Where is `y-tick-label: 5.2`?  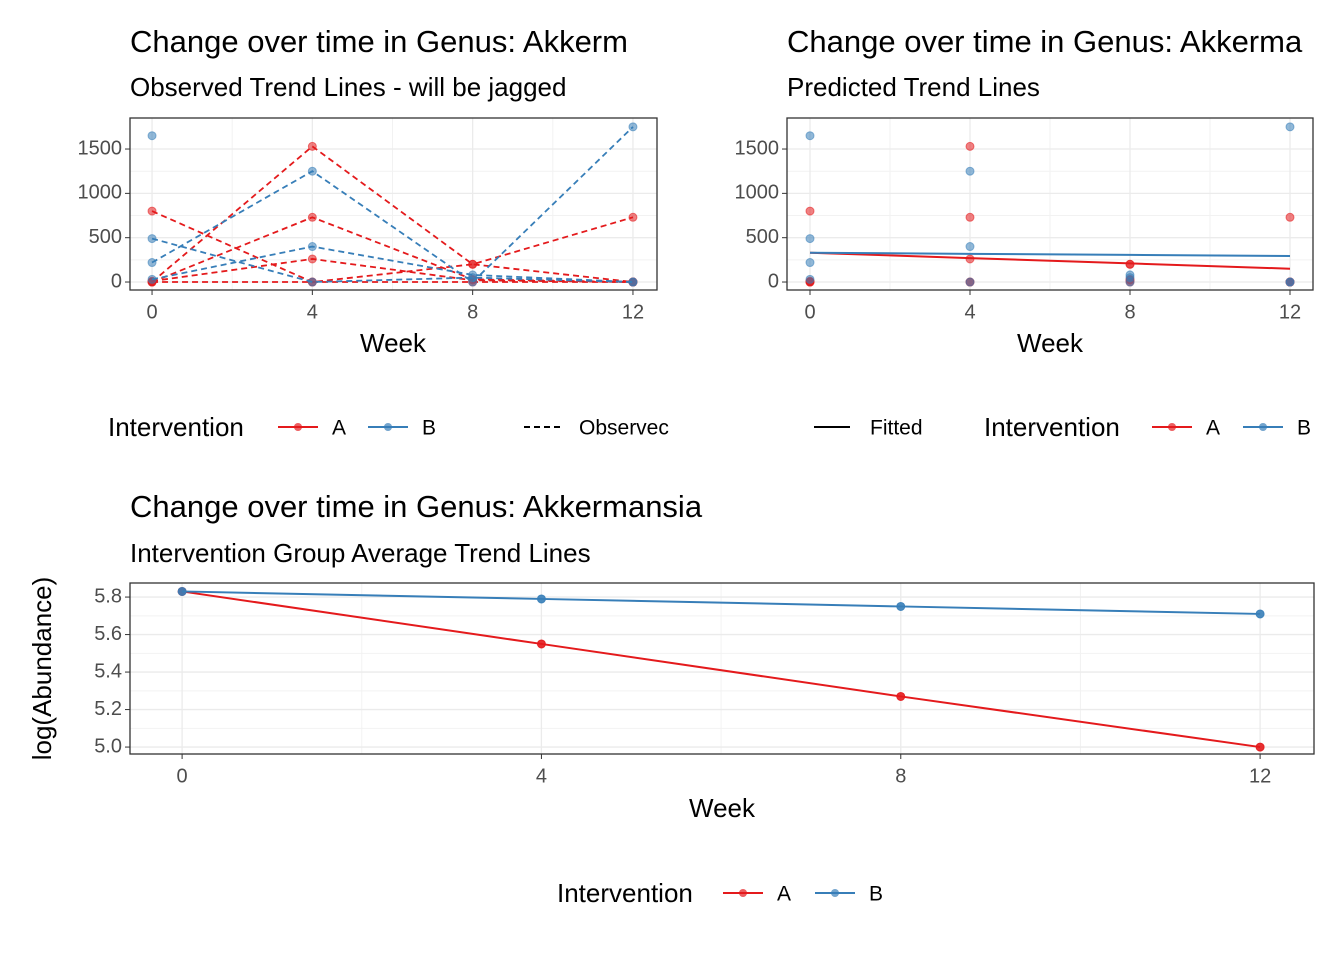
y-tick-label: 5.2 is located at coordinates (108, 709).